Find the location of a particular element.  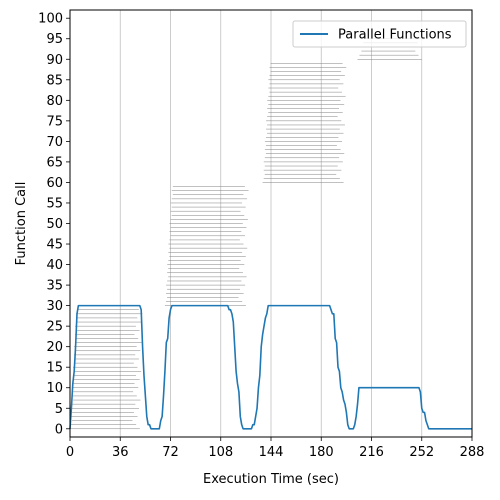

y-tick-label: 15 is located at coordinates (54, 368).